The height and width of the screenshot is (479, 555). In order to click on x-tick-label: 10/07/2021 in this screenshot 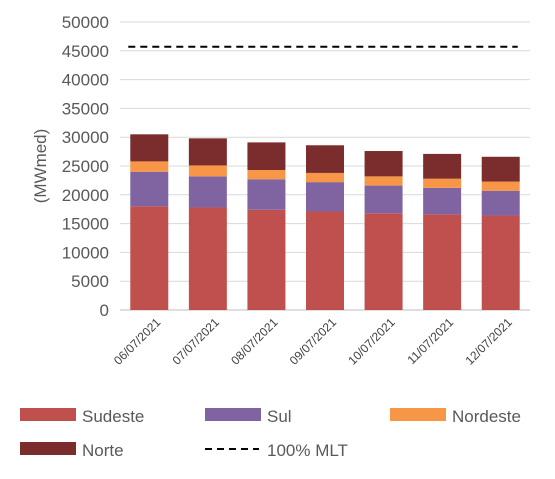, I will do `click(371, 341)`.